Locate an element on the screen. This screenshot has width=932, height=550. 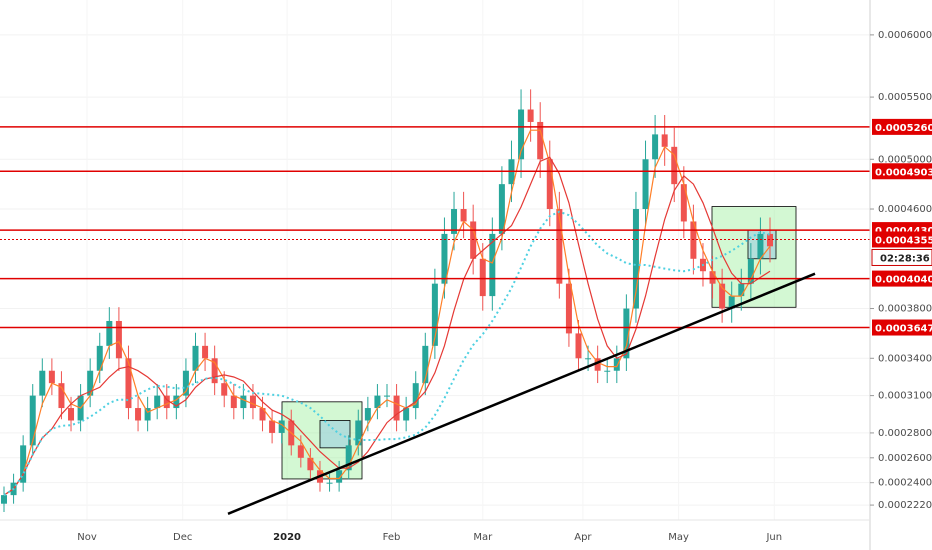
x-tick-label: Mar is located at coordinates (483, 537).